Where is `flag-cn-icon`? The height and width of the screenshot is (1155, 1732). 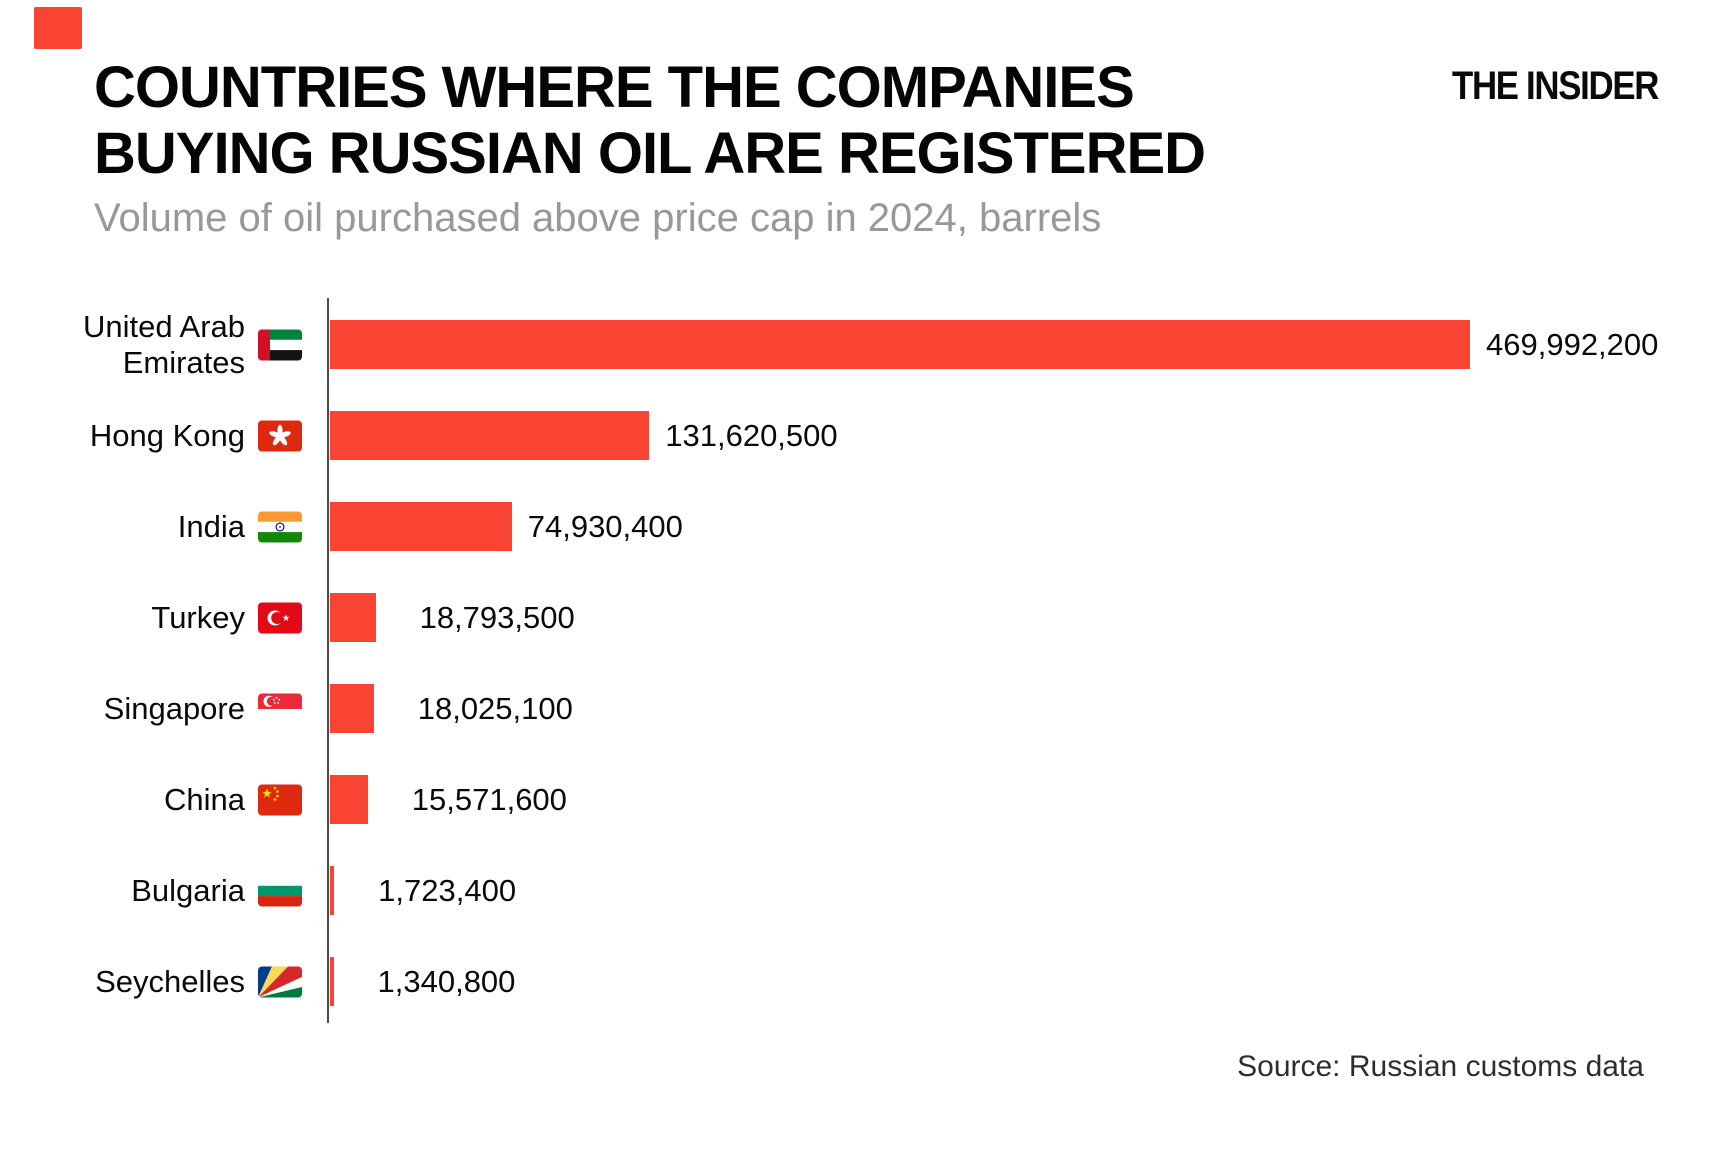
flag-cn-icon is located at coordinates (280, 799).